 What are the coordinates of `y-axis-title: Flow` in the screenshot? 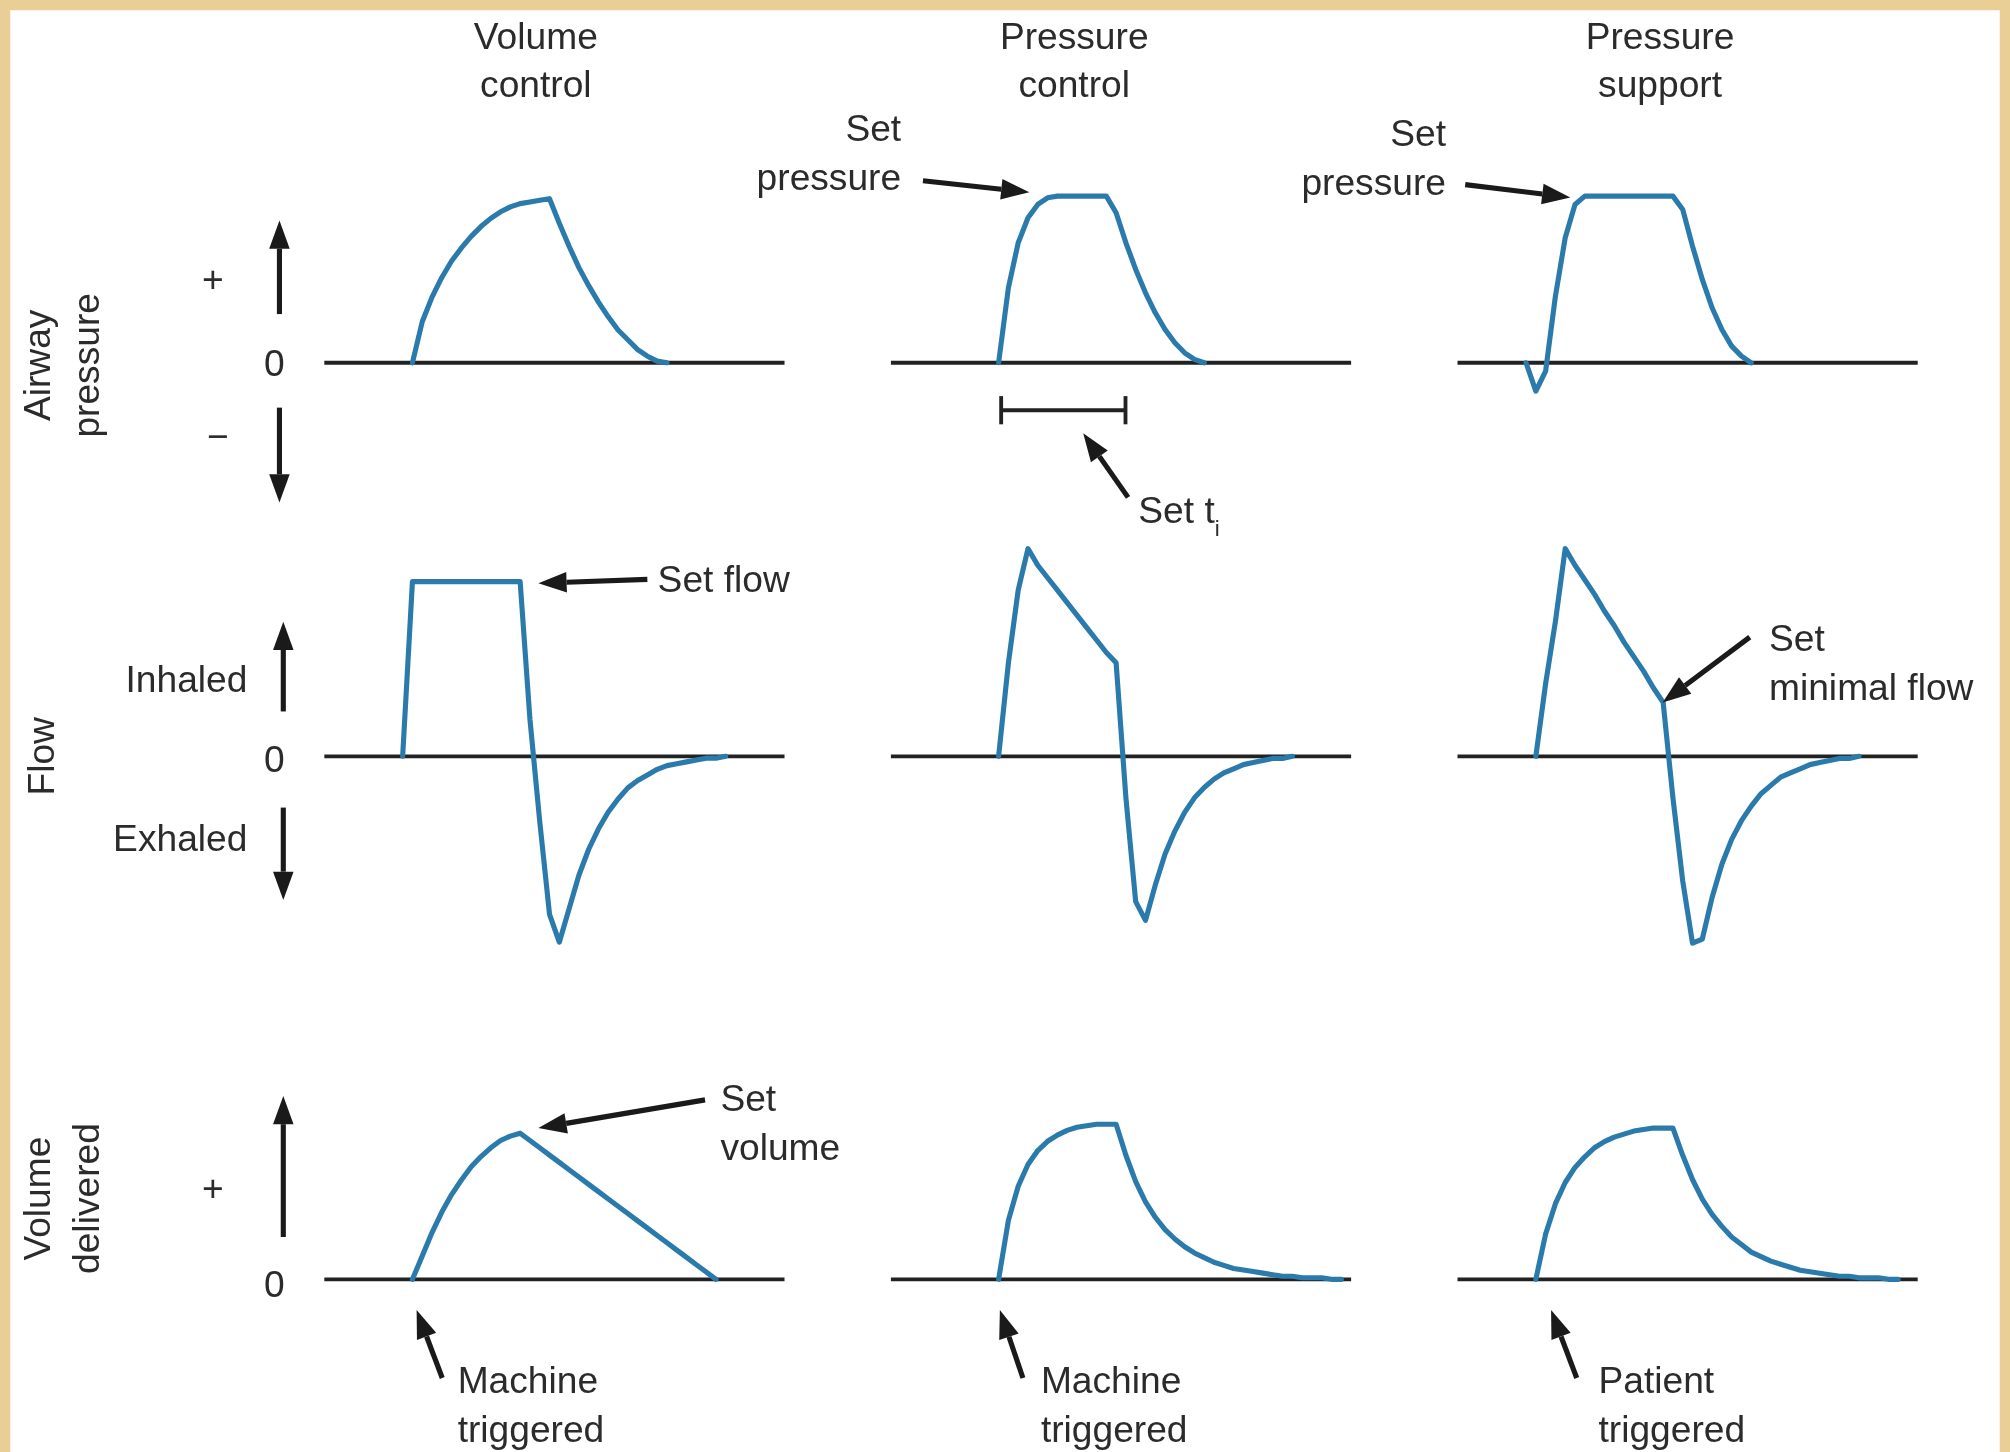 It's located at (40, 756).